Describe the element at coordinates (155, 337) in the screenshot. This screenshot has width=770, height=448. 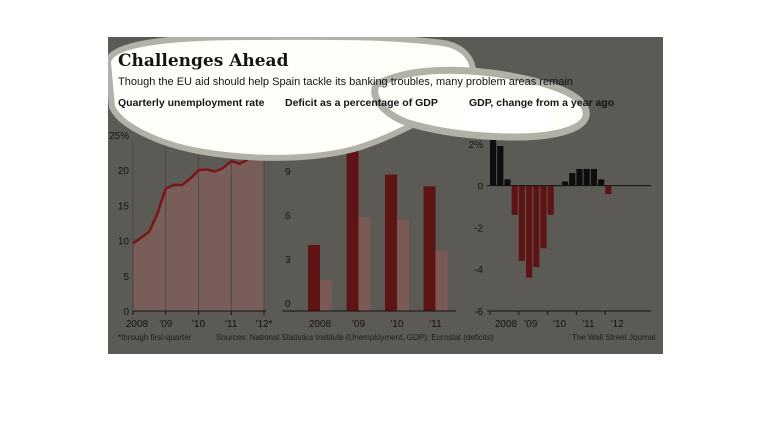
I see `footnote: *through first-quarter` at that location.